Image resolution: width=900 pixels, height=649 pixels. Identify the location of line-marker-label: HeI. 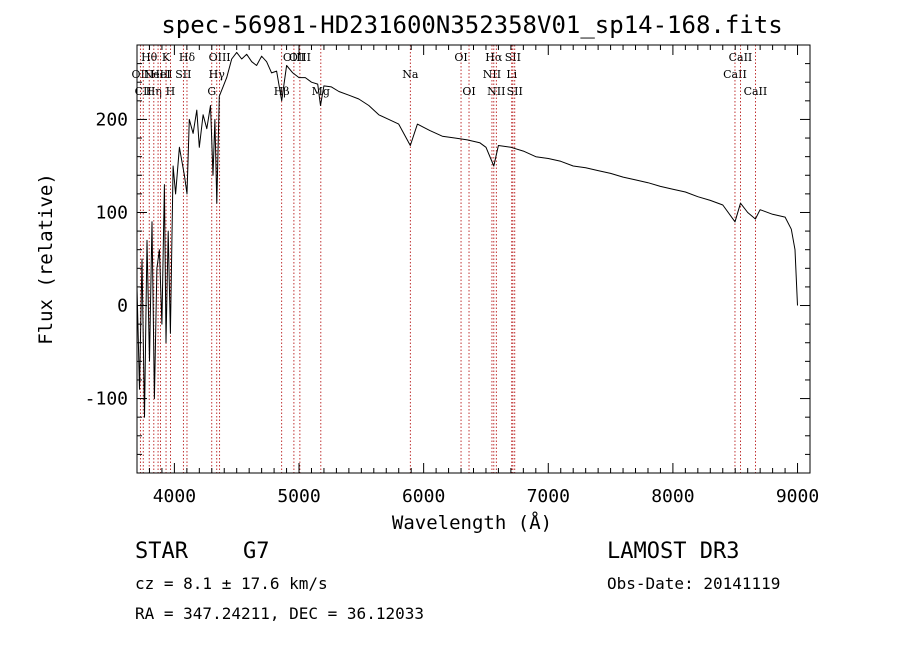
(160, 74).